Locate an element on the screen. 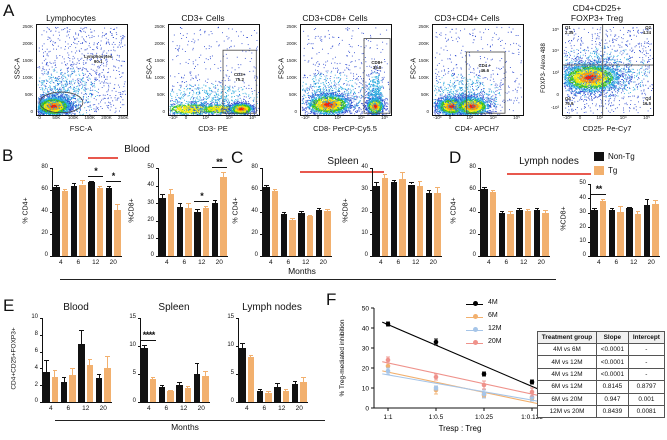 This screenshot has height=440, width=667. flow-y-tick-label: 10³ is located at coordinates (555, 72).